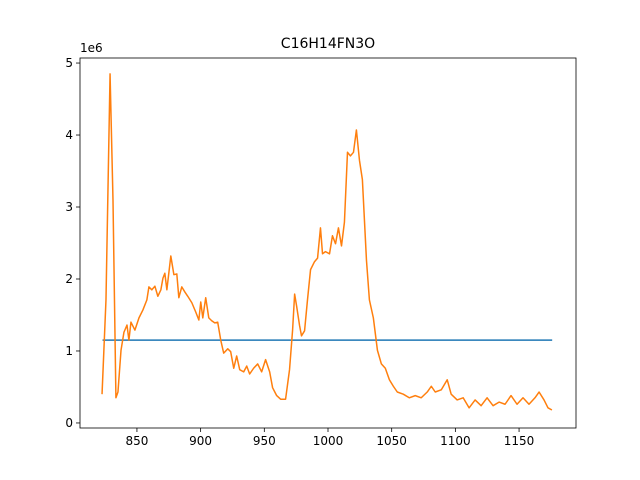  I want to click on x-tick-label: 950, so click(264, 441).